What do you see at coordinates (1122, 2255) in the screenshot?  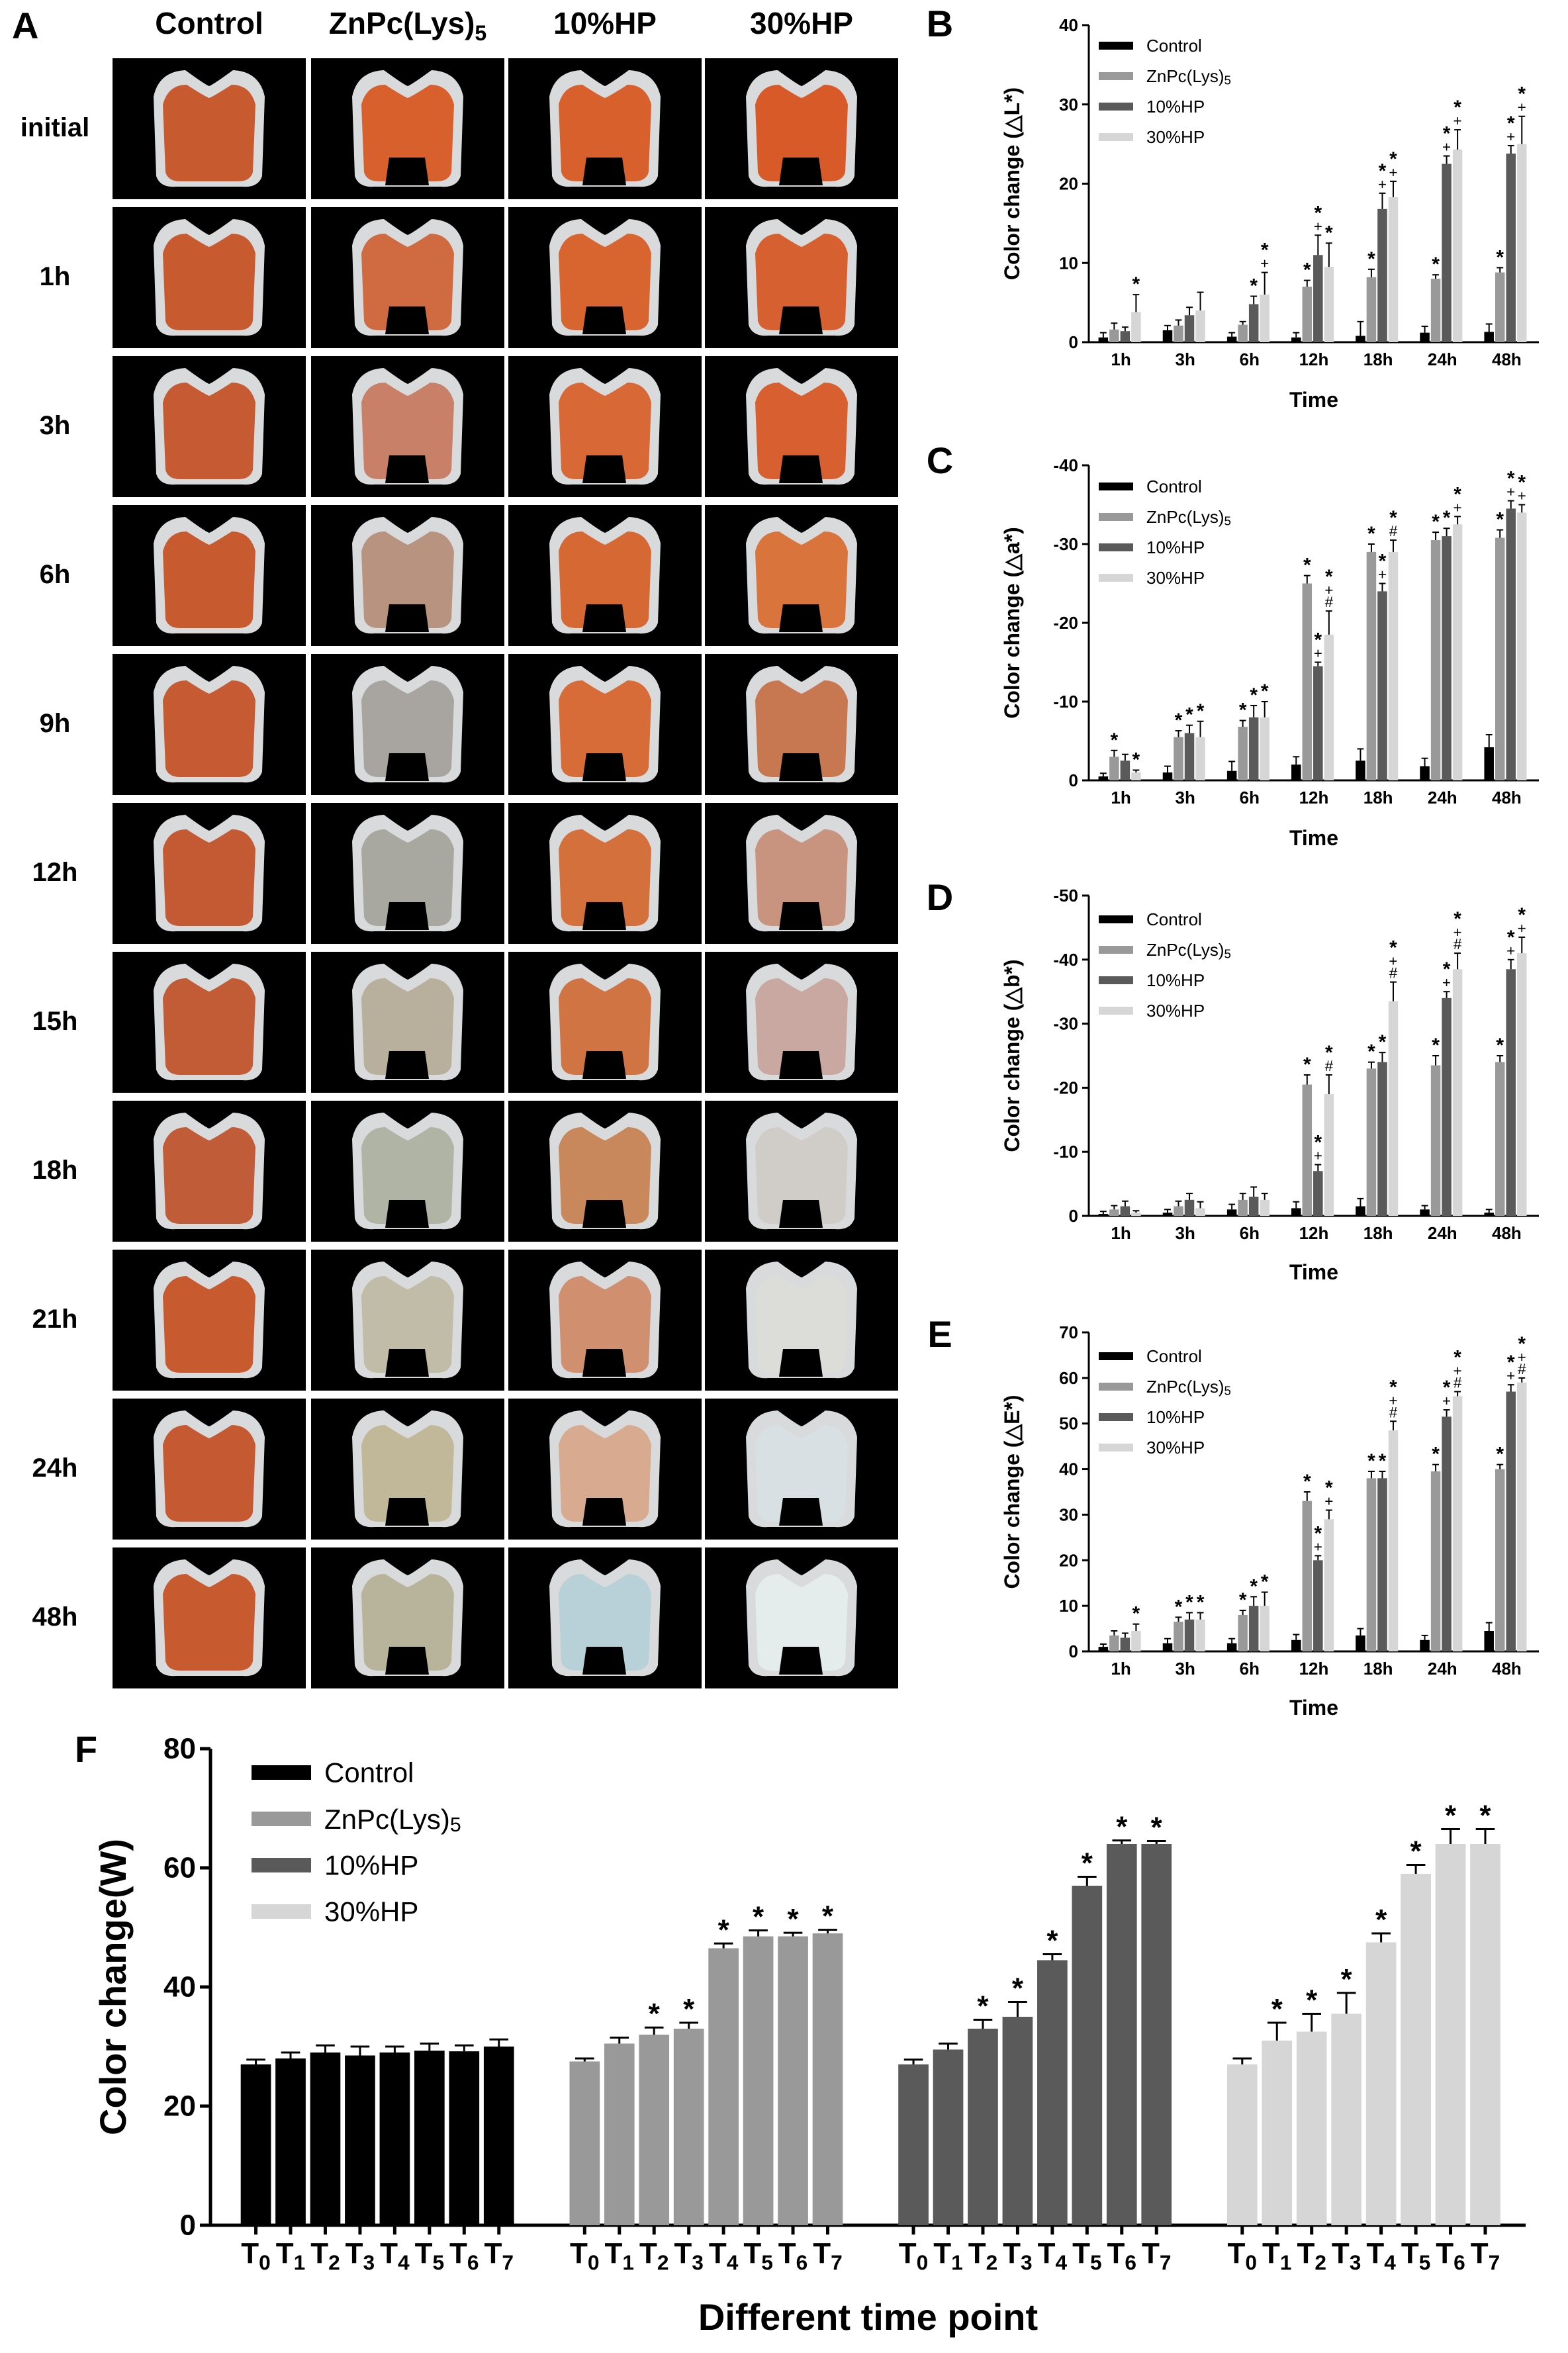 I see `x-tick-label: T6` at bounding box center [1122, 2255].